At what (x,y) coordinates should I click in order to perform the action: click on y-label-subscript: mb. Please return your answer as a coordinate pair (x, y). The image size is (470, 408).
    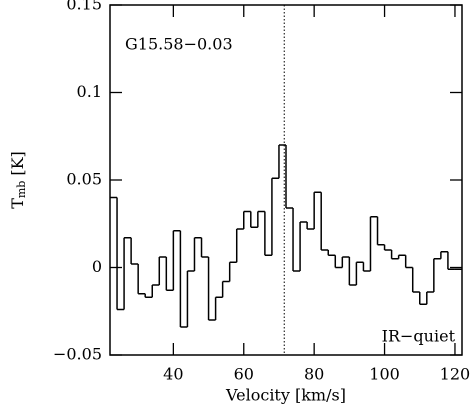
    Looking at the image, I should click on (21, 189).